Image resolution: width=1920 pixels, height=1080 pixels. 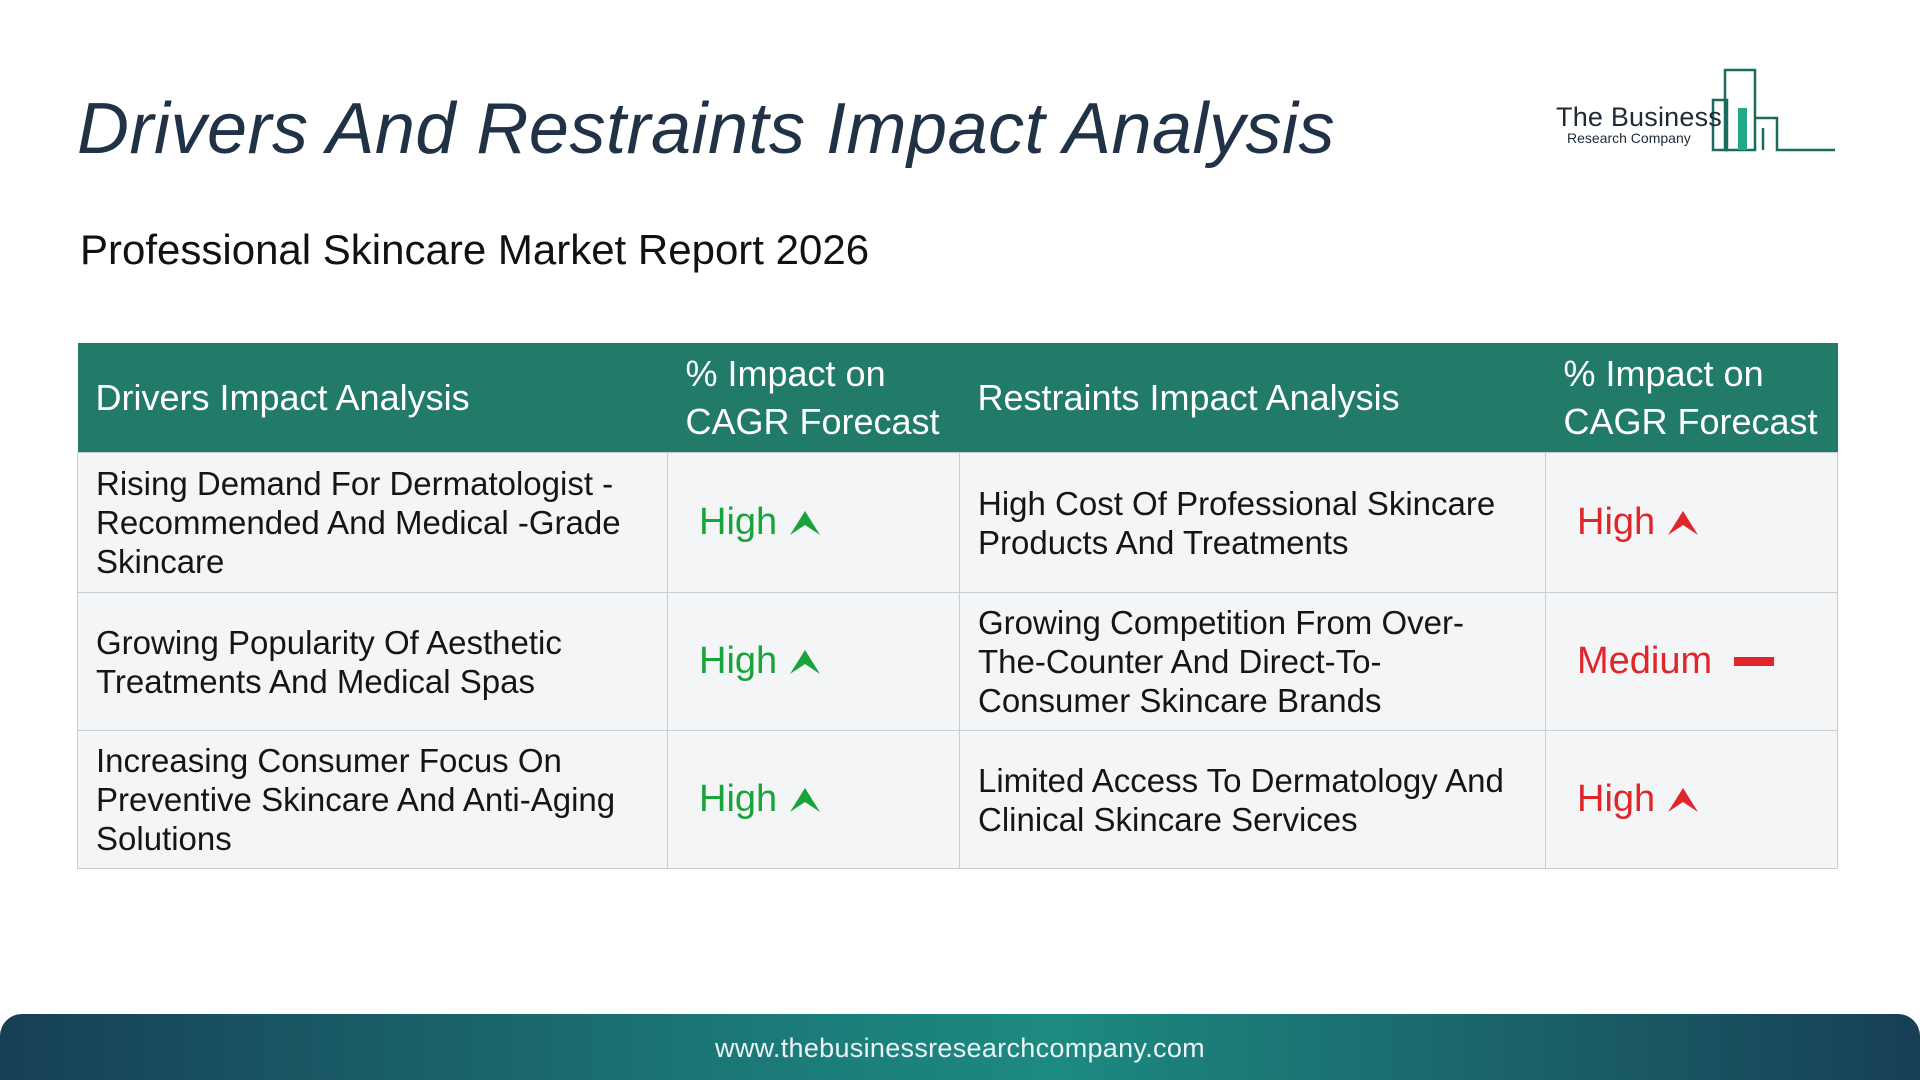 What do you see at coordinates (1629, 138) in the screenshot?
I see `logo-tagline: Research Company` at bounding box center [1629, 138].